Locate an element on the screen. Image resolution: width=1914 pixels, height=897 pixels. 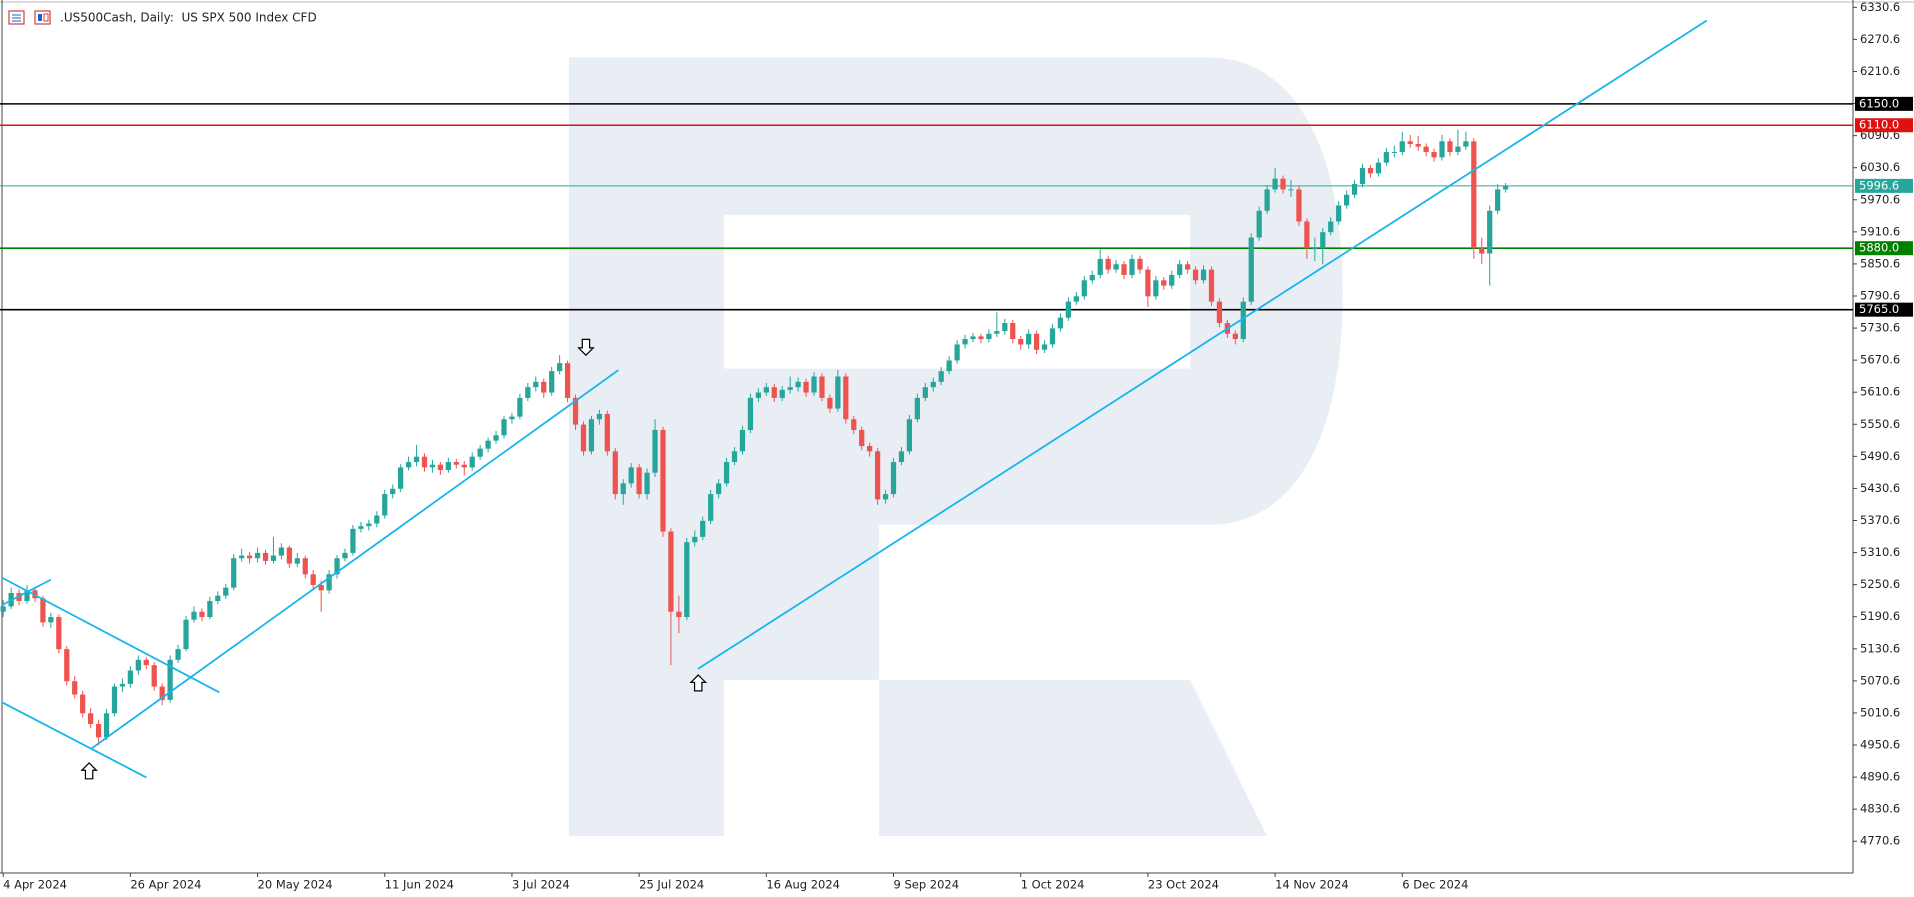
y-tick-label: 5490.6 is located at coordinates (1880, 456).